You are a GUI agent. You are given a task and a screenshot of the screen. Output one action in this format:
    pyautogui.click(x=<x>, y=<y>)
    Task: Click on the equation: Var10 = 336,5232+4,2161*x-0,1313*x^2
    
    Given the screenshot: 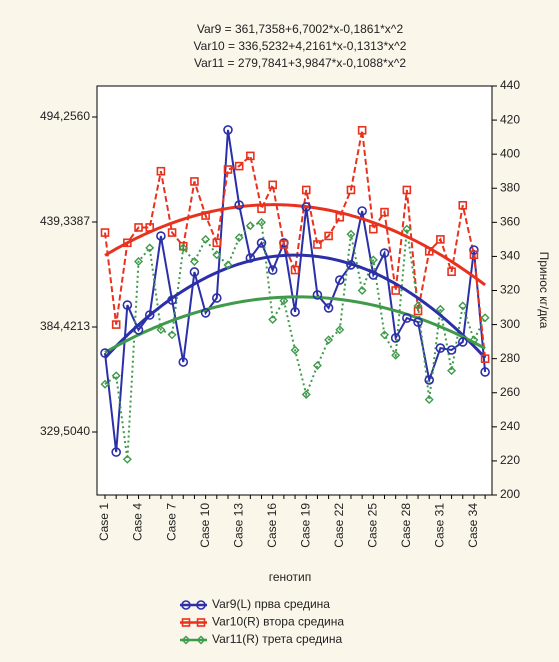 What is the action you would take?
    pyautogui.click(x=300, y=46)
    